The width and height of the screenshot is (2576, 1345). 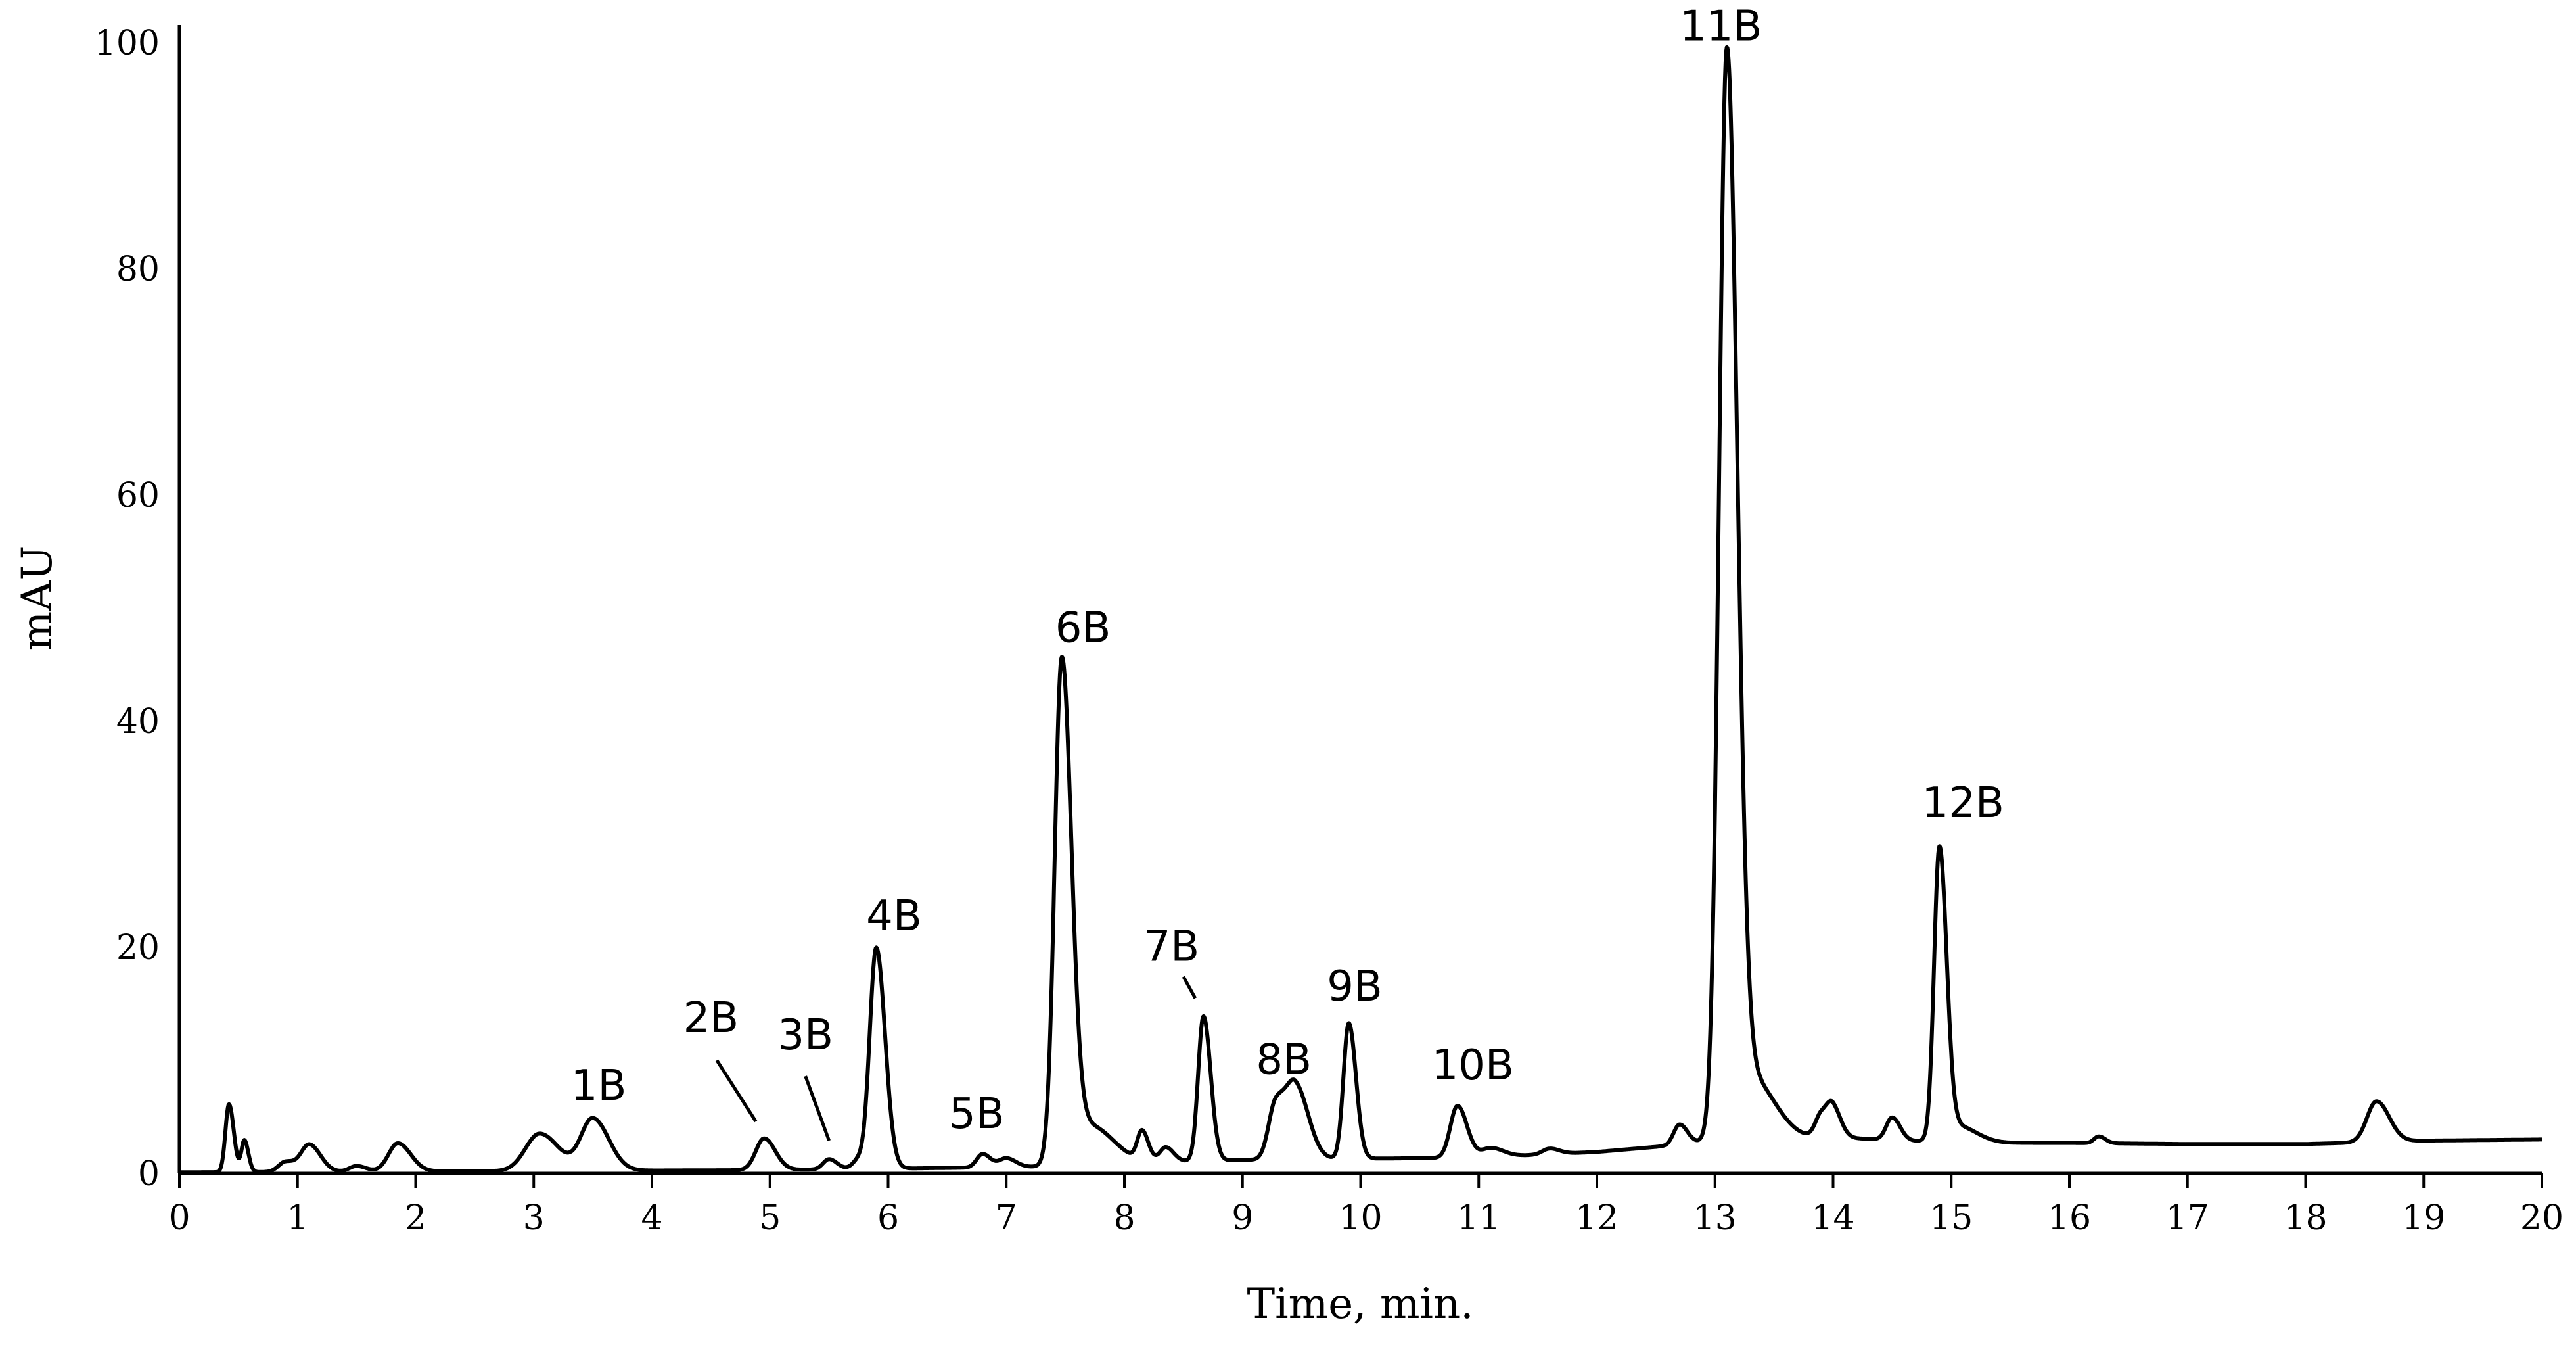 What do you see at coordinates (652, 1218) in the screenshot?
I see `x-tick-label: 4` at bounding box center [652, 1218].